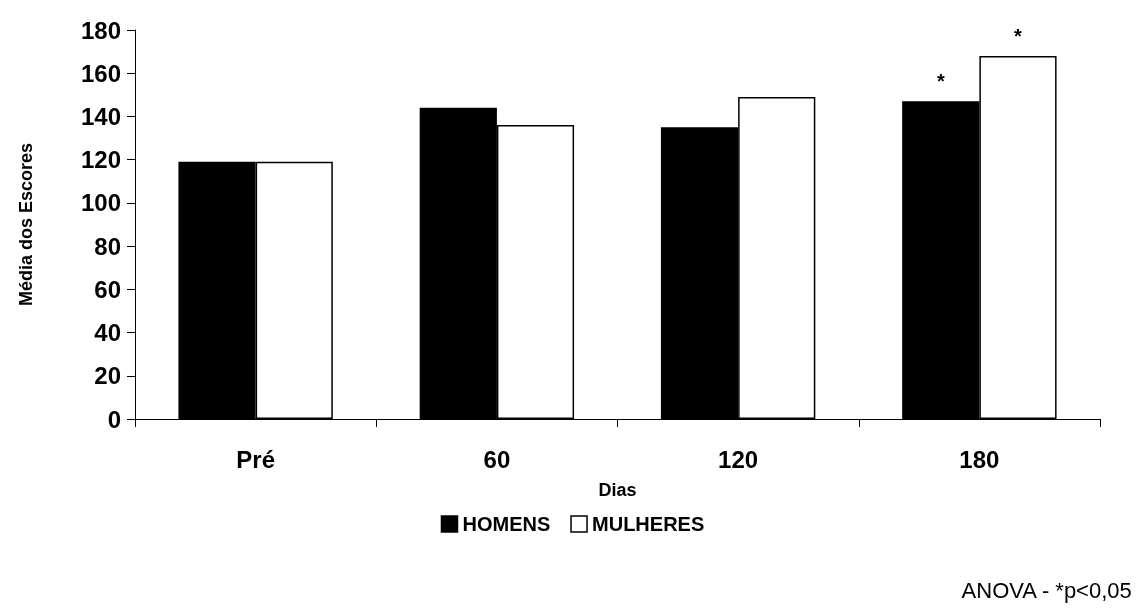 Image resolution: width=1145 pixels, height=609 pixels. Describe the element at coordinates (107, 376) in the screenshot. I see `y-tick-label: 20` at that location.